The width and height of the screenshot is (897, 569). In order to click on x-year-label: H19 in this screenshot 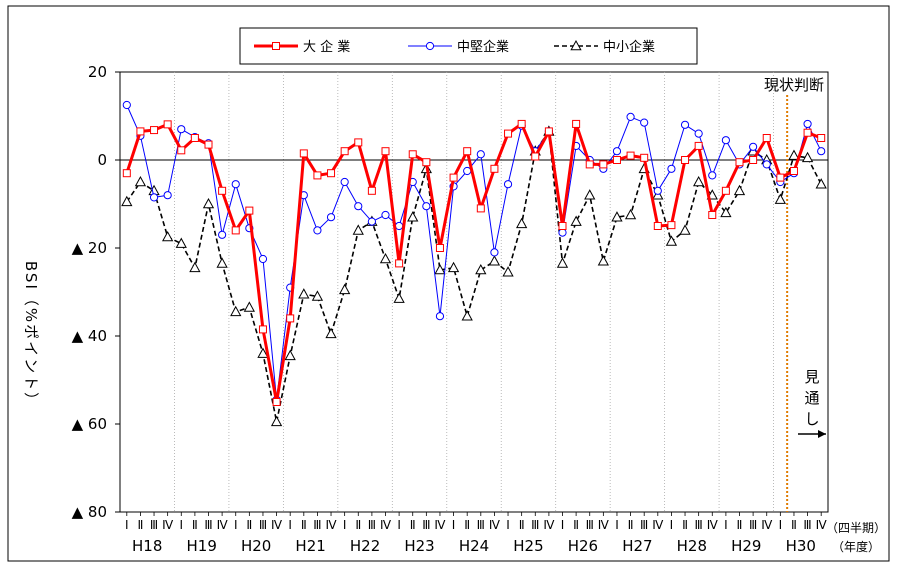, I will do `click(202, 546)`.